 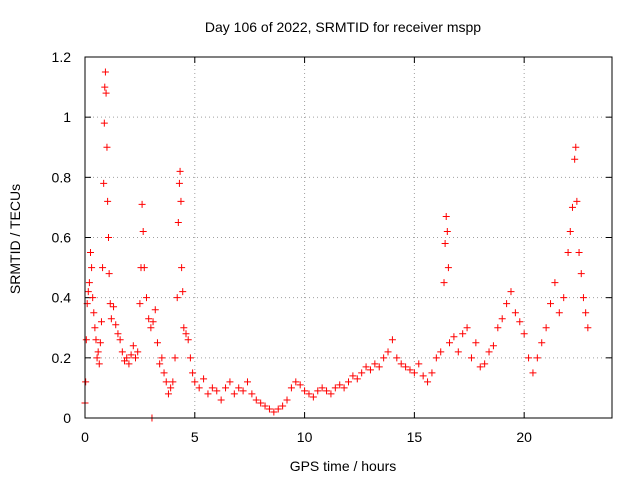 What do you see at coordinates (415, 437) in the screenshot?
I see `x-tick-label: 15` at bounding box center [415, 437].